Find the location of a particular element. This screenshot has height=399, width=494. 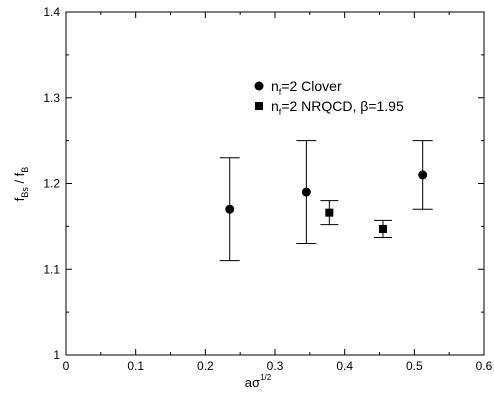

y-tick-label: 1.4 is located at coordinates (51, 12).